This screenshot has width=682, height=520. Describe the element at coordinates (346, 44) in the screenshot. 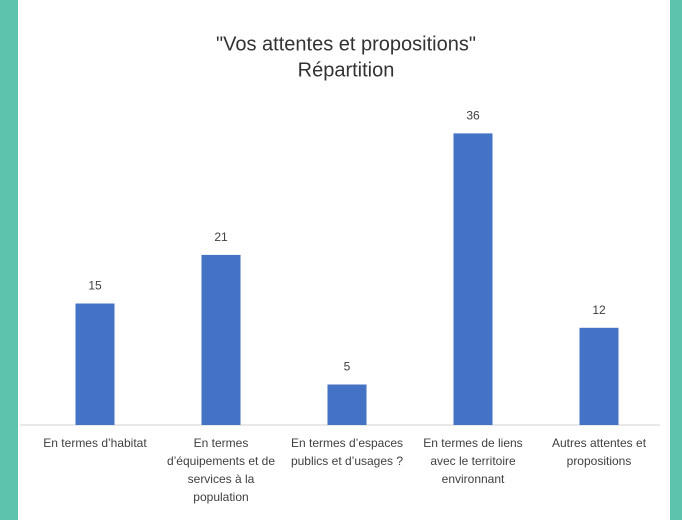

I see `chart-title: "Vos attentes et propositions"` at that location.